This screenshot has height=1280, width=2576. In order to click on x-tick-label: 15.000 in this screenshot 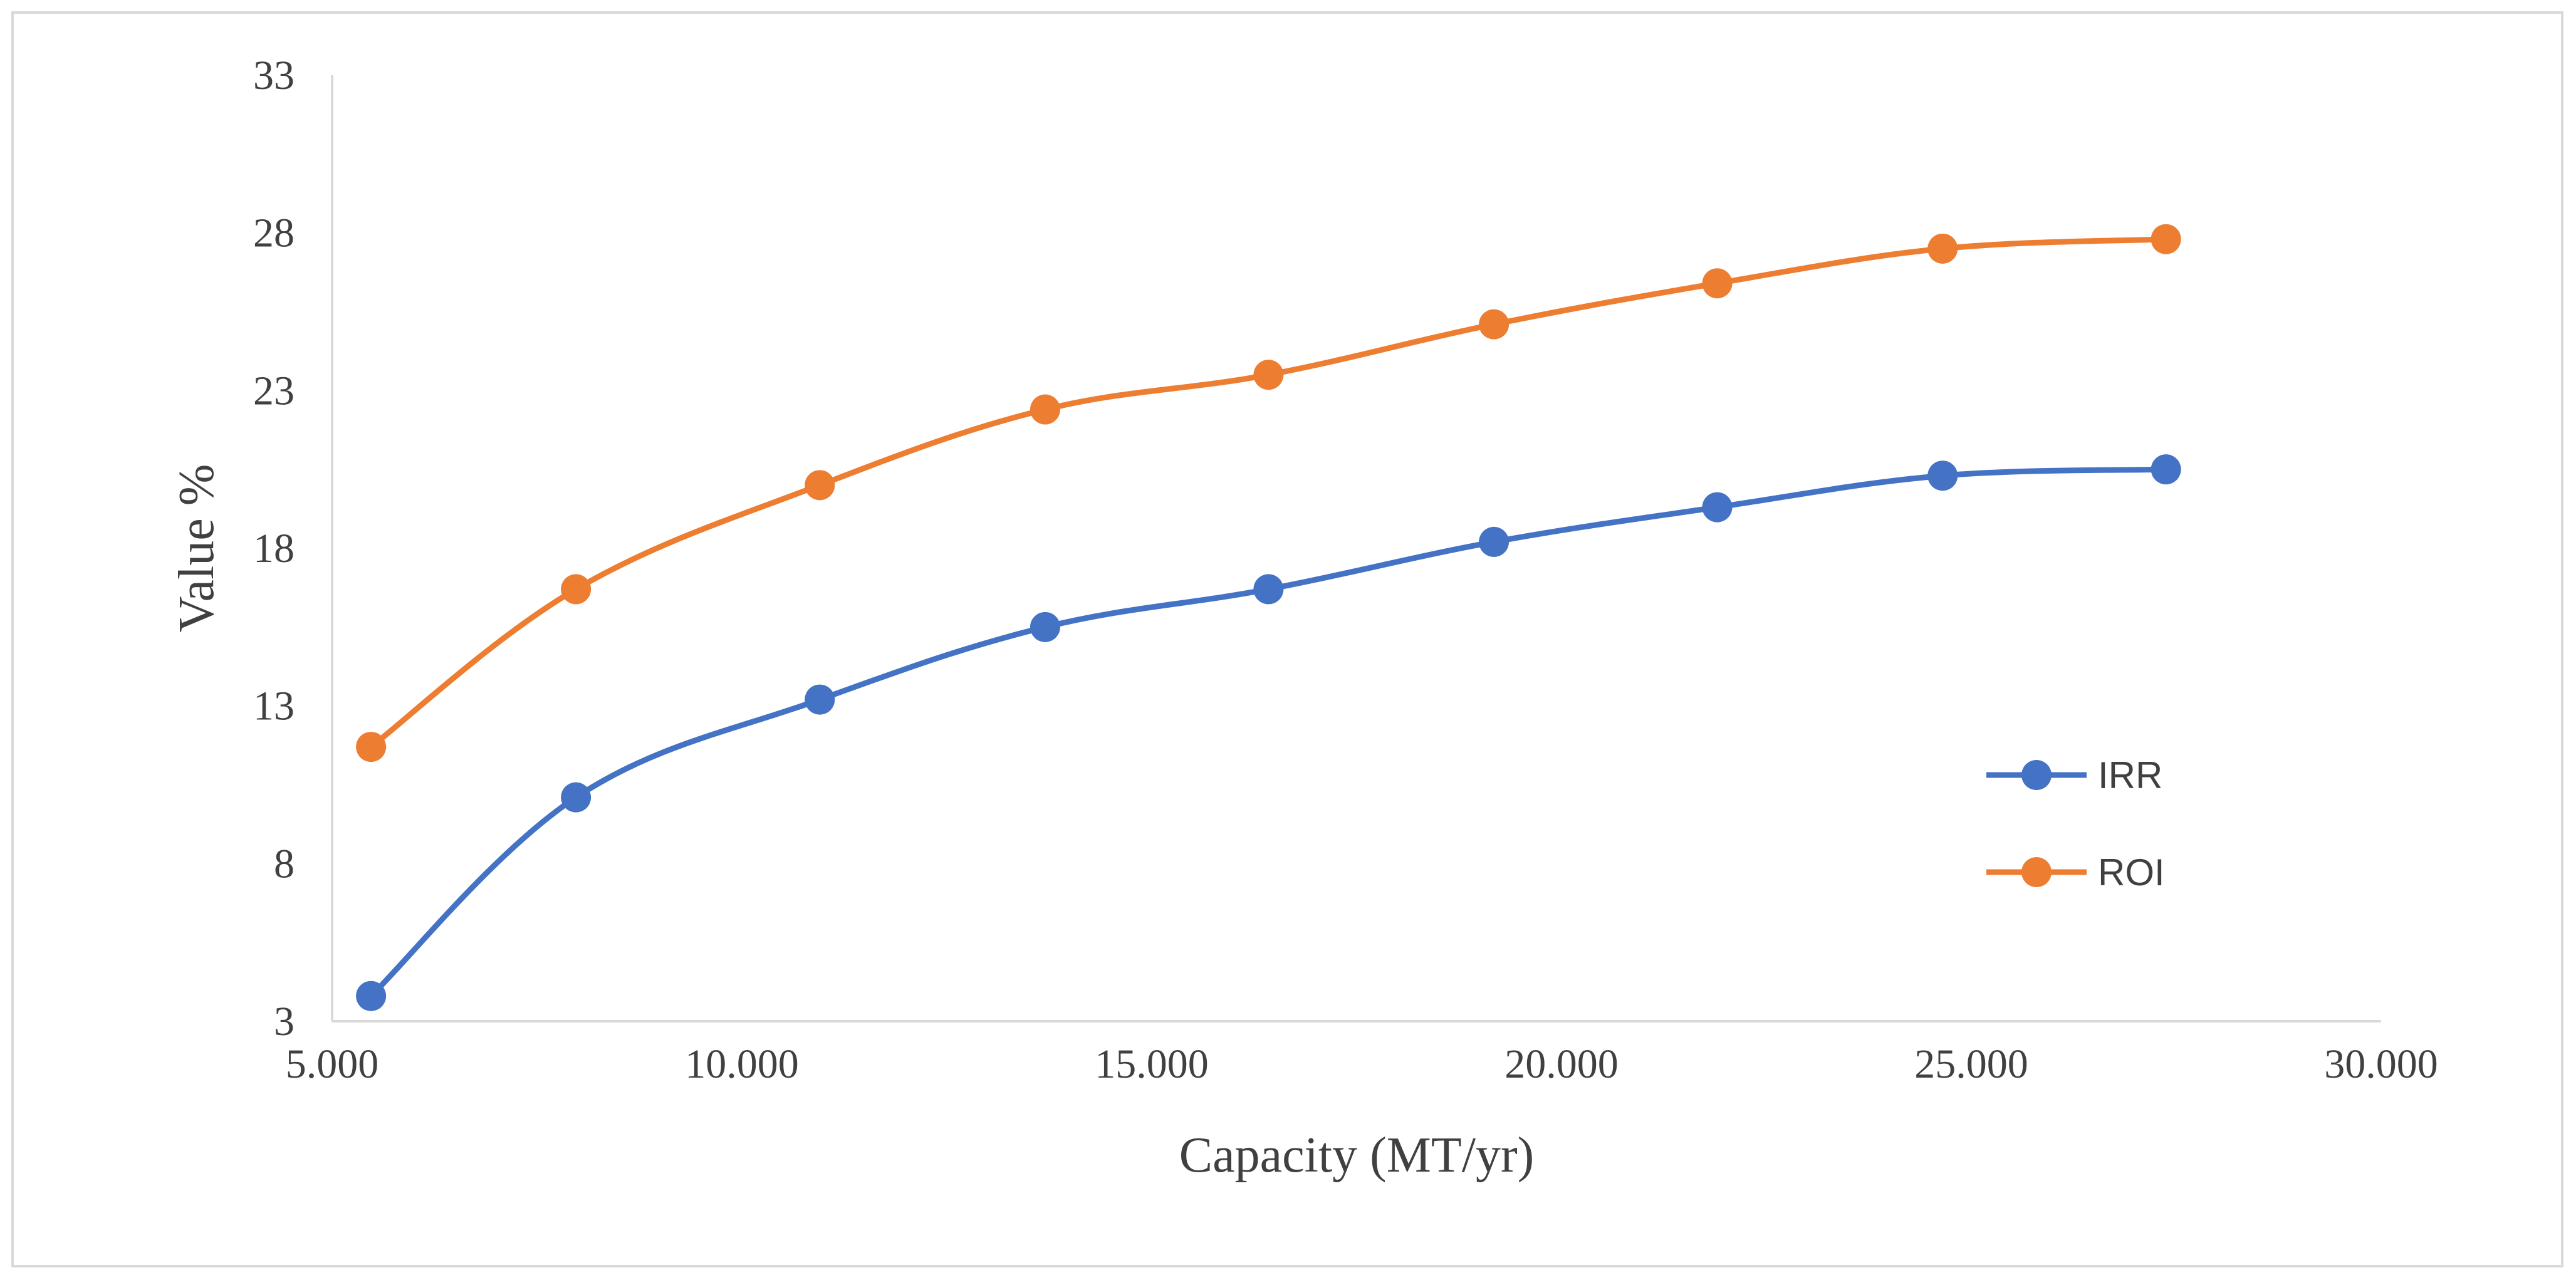, I will do `click(1152, 1064)`.